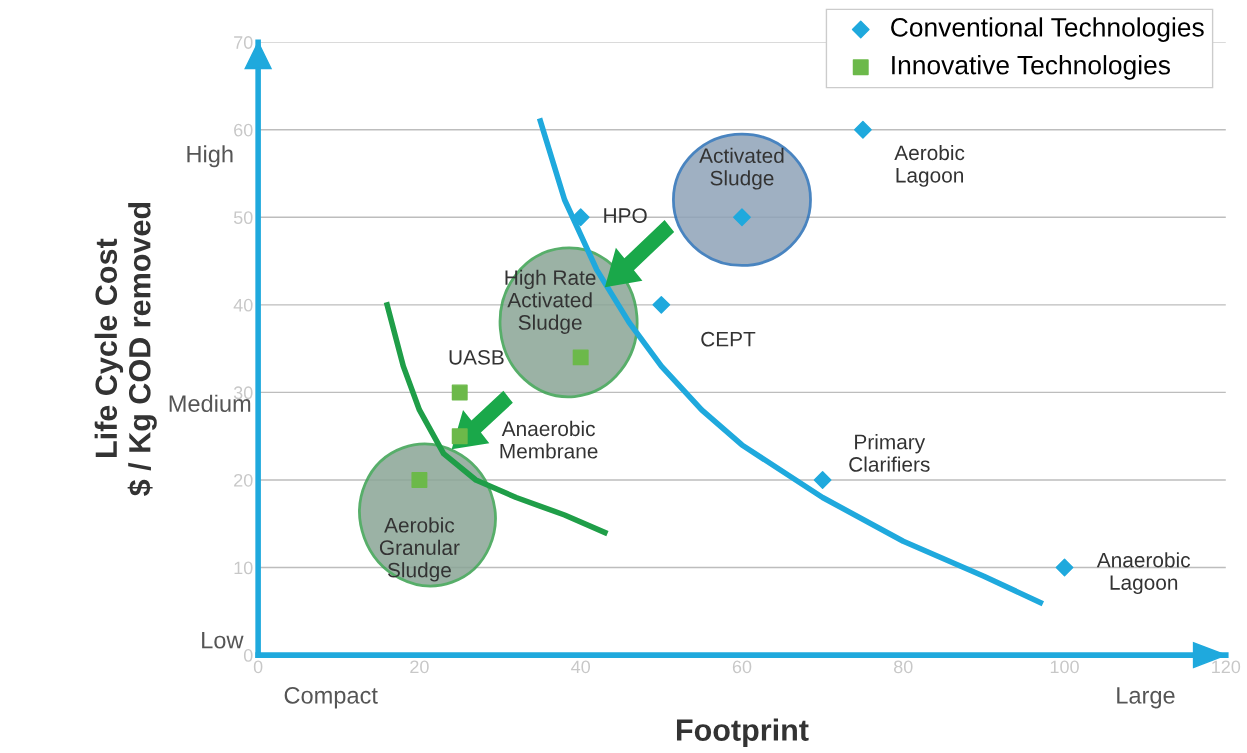  Describe the element at coordinates (125, 349) in the screenshot. I see `y-axis-title: Life Cycle Cost $ / Kg COD removed` at that location.